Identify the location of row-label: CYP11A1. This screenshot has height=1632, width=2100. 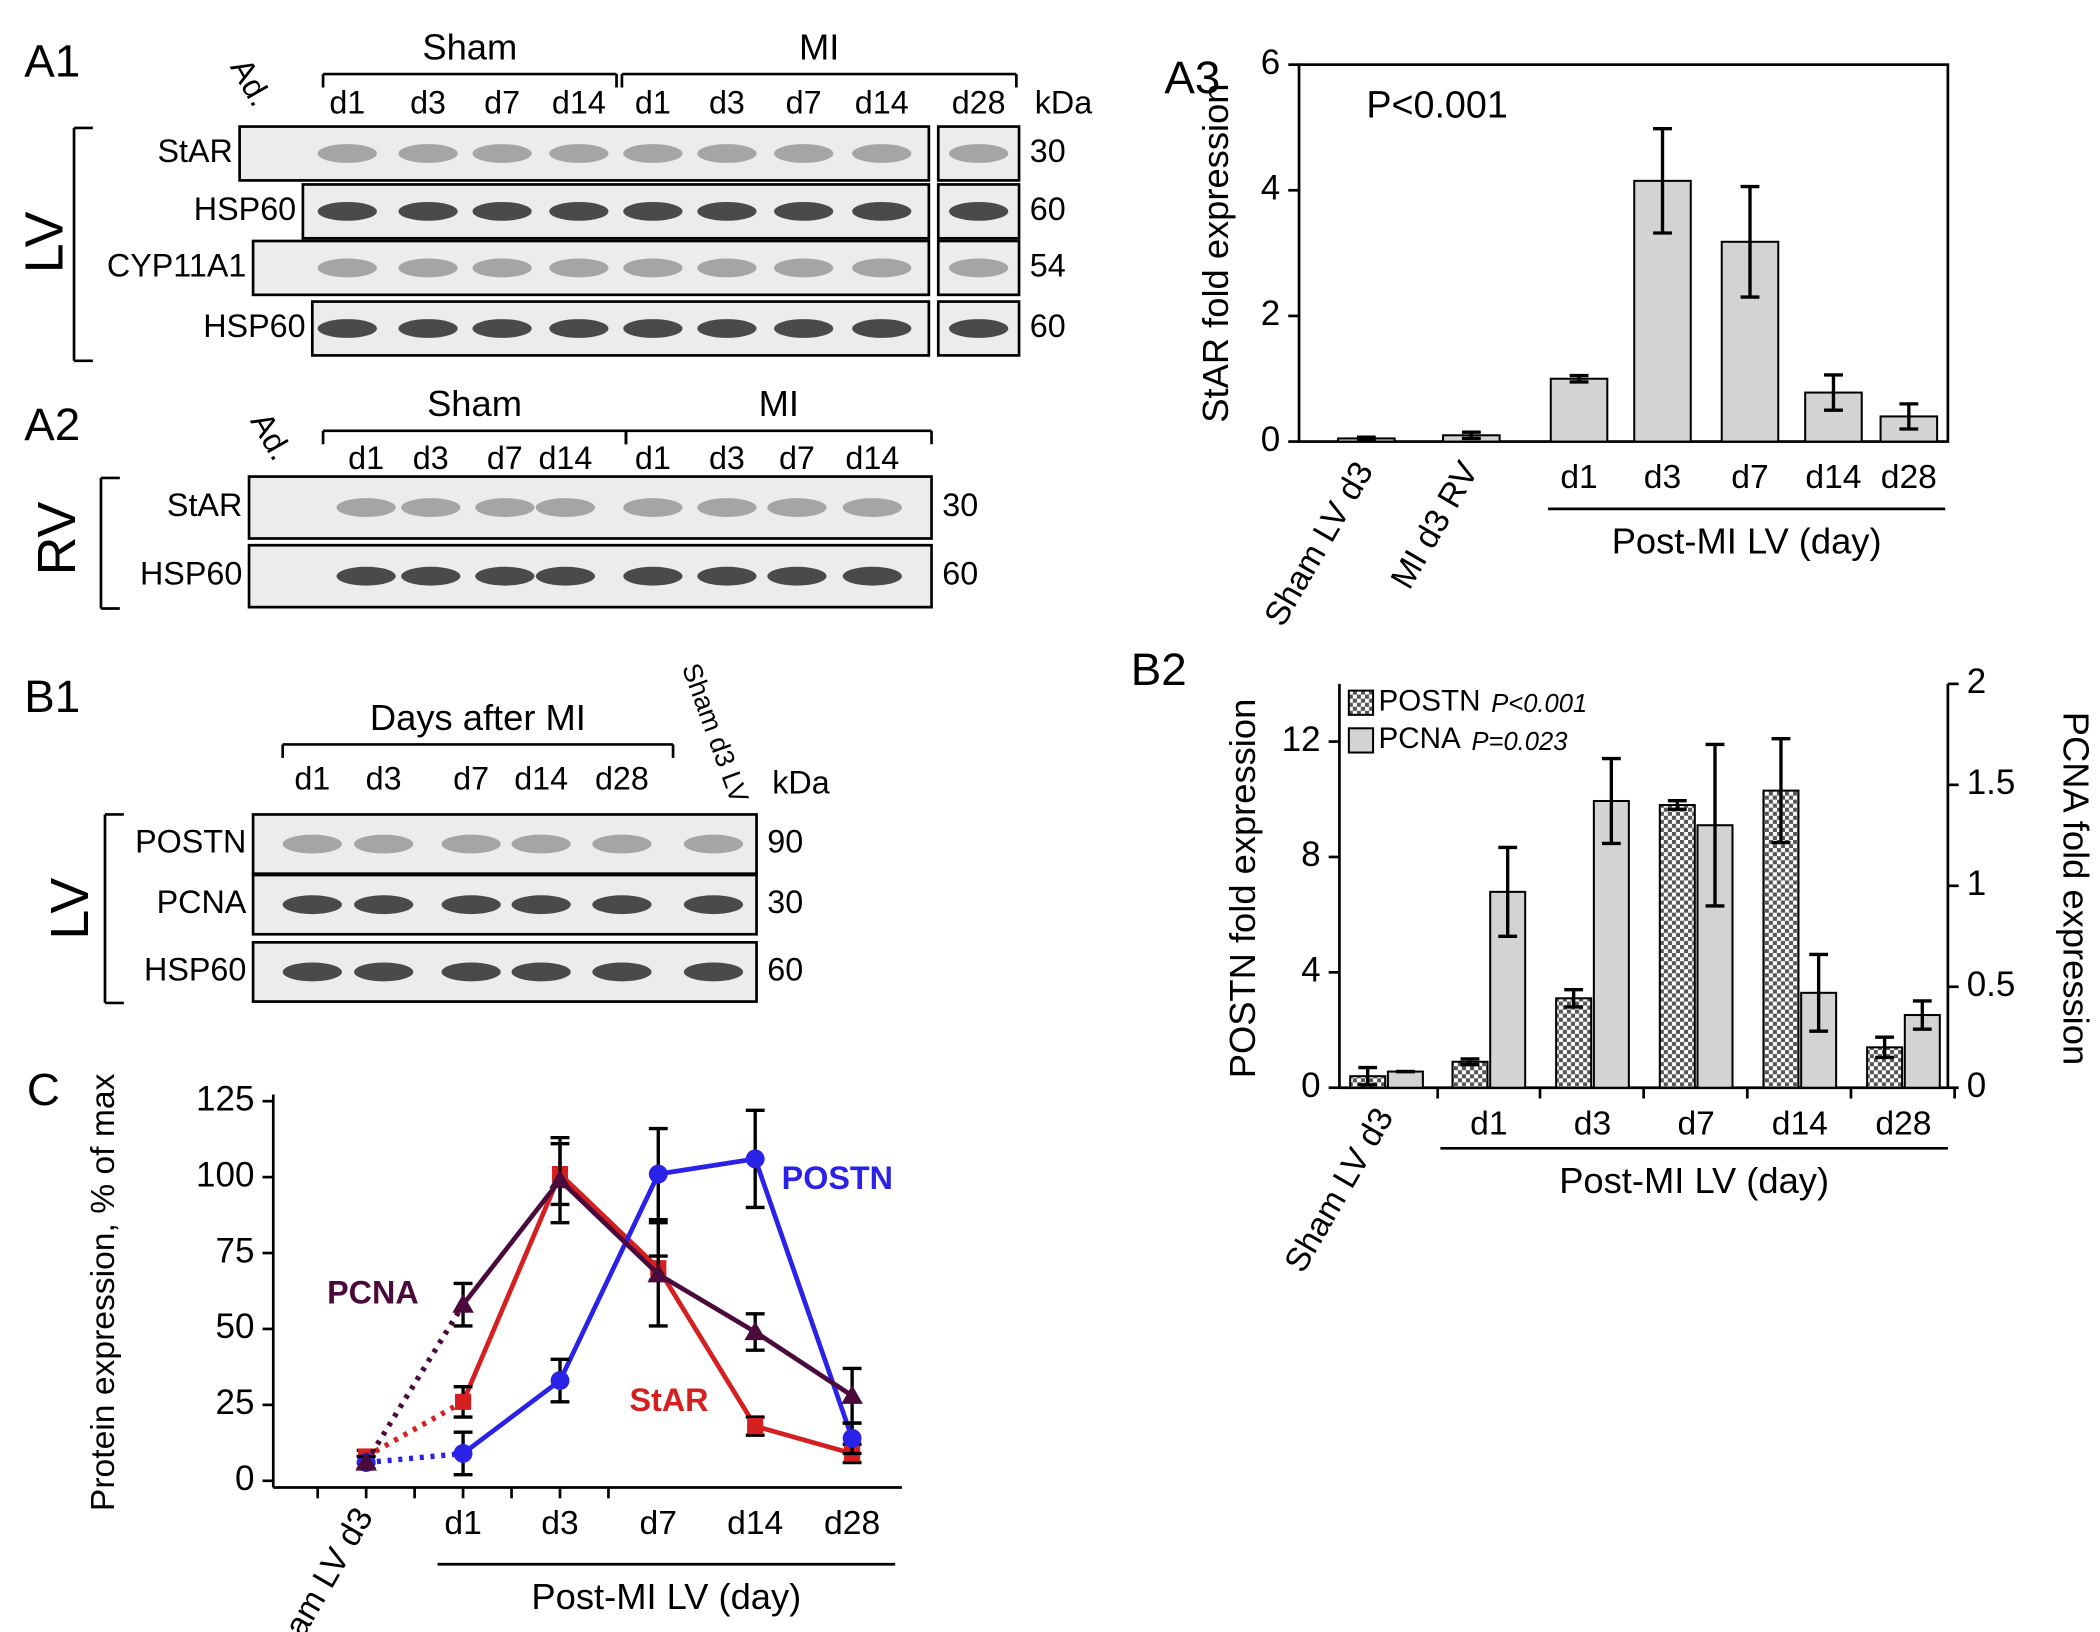
(176, 265).